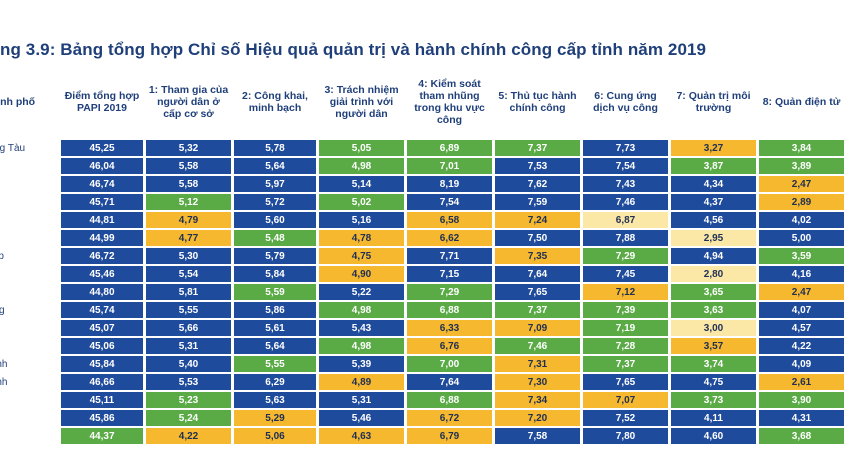  Describe the element at coordinates (537, 184) in the screenshot. I see `cell-admin-procedures: 7,62` at that location.